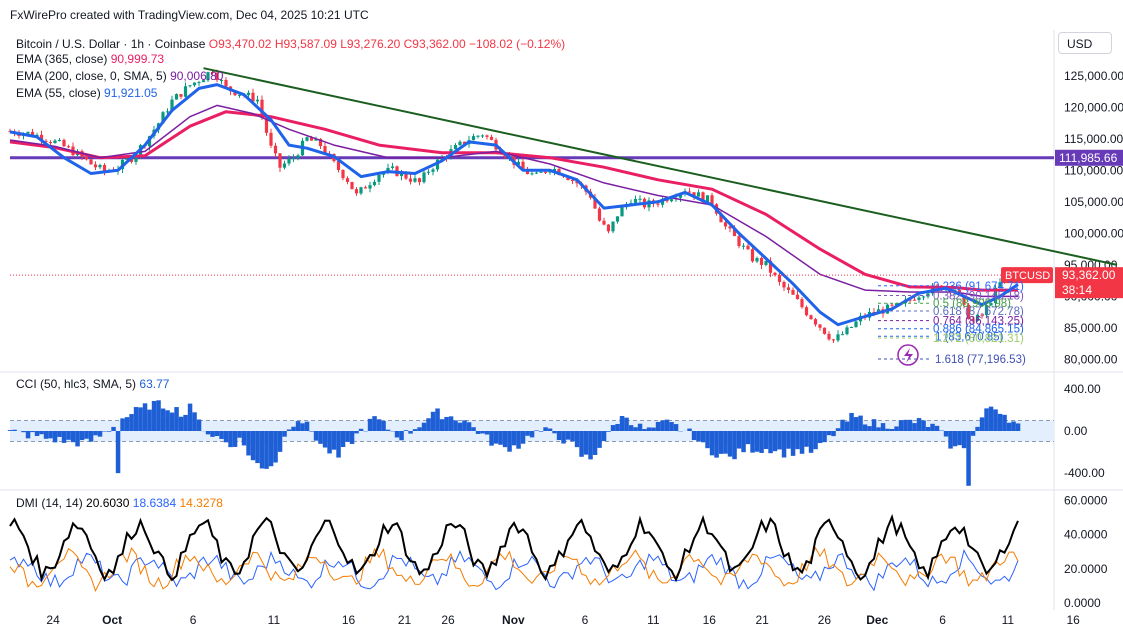 Image resolution: width=1123 pixels, height=639 pixels. What do you see at coordinates (978, 312) in the screenshot?
I see `fib-label: 0.618 (87,672.78)` at bounding box center [978, 312].